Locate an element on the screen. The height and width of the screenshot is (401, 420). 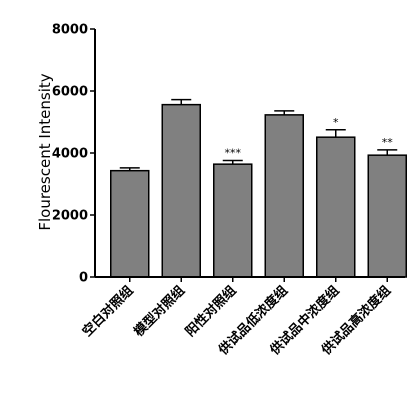
significance-mark-6: ** is located at coordinates (388, 142).